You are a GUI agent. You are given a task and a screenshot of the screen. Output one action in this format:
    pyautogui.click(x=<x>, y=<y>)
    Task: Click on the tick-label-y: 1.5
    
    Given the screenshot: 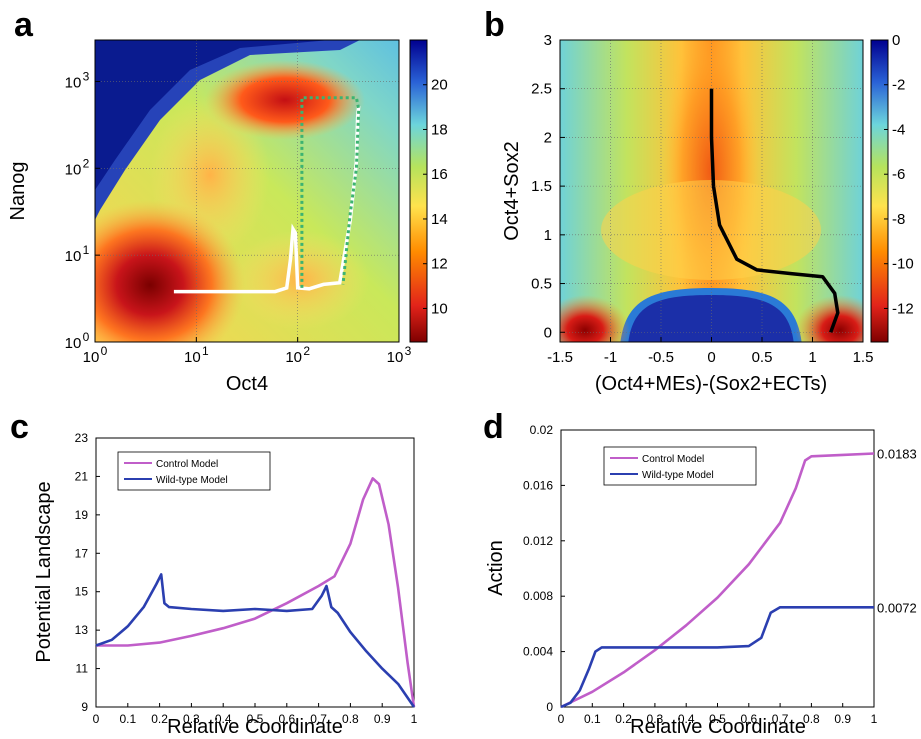 What is the action you would take?
    pyautogui.click(x=541, y=186)
    